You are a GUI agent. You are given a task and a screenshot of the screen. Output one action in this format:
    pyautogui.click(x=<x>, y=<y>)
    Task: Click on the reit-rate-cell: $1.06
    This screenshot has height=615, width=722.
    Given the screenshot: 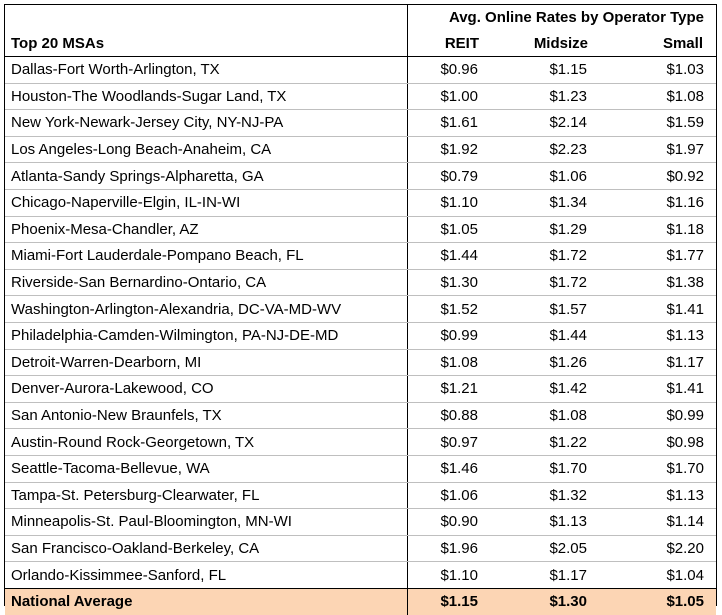 What is the action you would take?
    pyautogui.click(x=457, y=496)
    